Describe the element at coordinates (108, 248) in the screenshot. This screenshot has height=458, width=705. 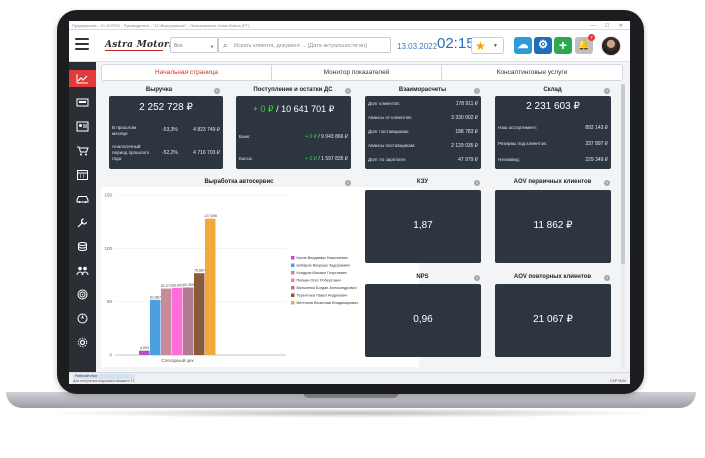
I see `y-tick-label: 100` at that location.